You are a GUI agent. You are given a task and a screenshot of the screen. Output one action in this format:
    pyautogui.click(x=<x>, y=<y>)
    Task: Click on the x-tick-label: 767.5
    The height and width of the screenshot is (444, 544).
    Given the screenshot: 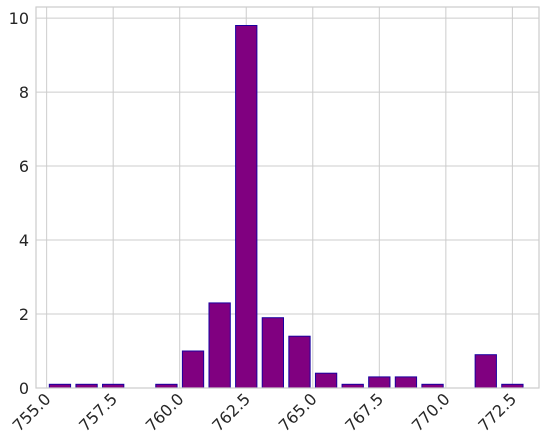 What is the action you would take?
    pyautogui.click(x=364, y=412)
    